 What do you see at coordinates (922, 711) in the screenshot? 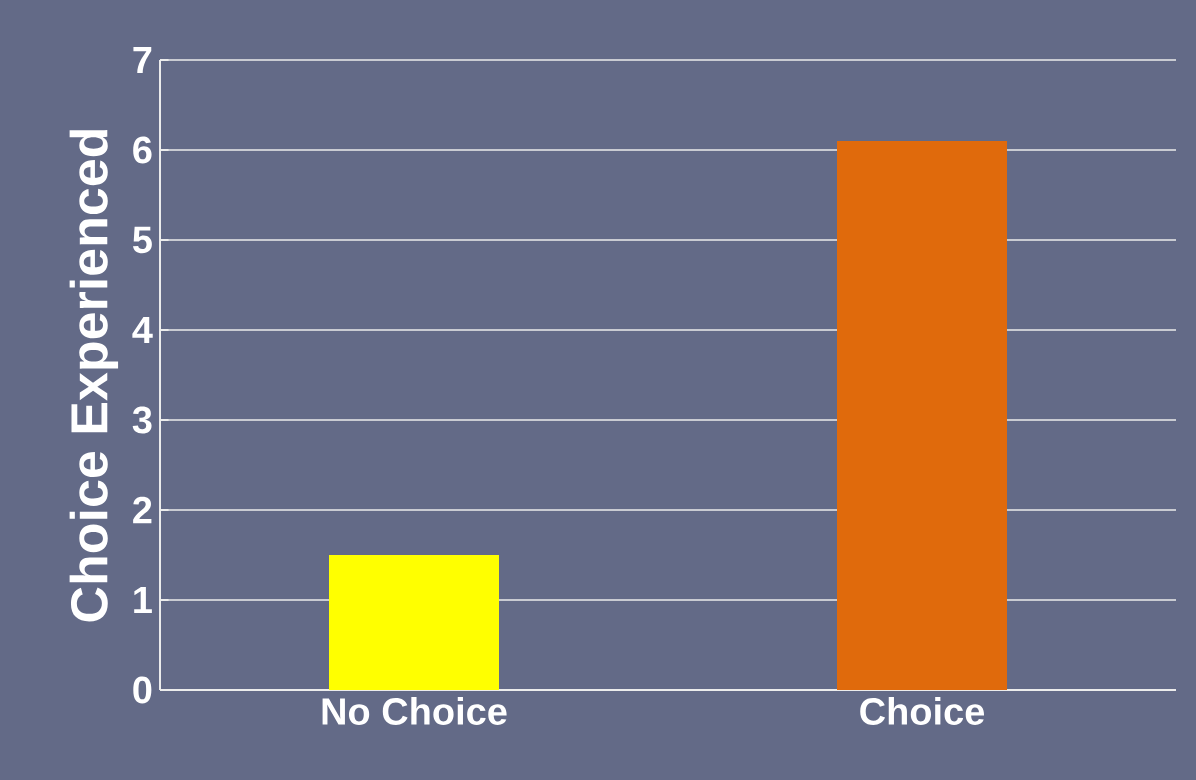
I see `x-tick-label: Choice` at bounding box center [922, 711].